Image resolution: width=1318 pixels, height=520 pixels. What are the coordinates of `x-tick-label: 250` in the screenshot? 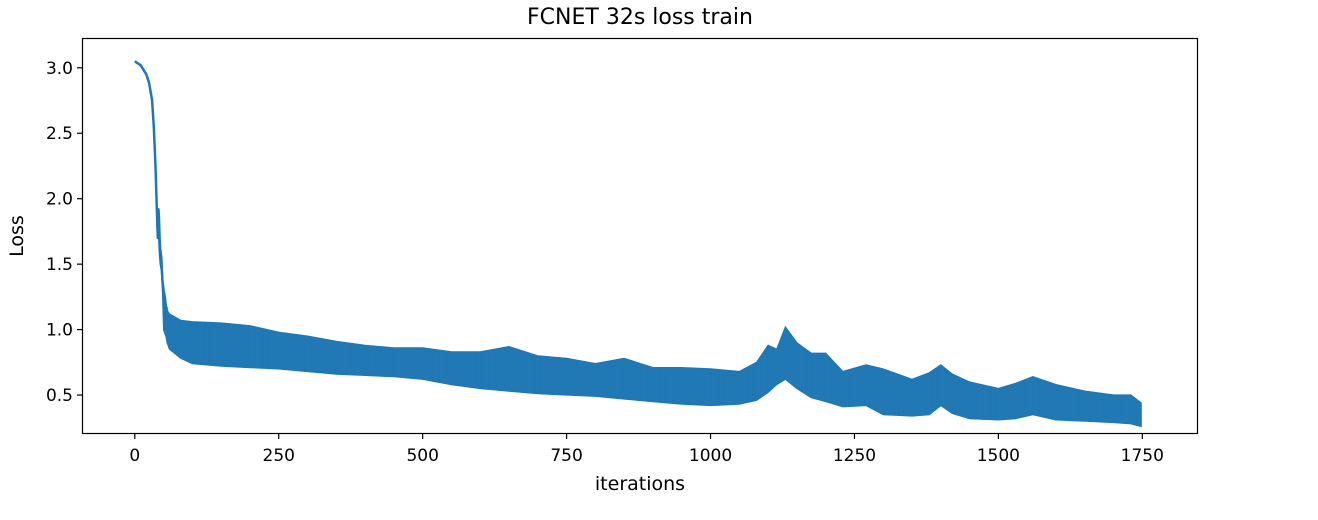 It's located at (279, 456).